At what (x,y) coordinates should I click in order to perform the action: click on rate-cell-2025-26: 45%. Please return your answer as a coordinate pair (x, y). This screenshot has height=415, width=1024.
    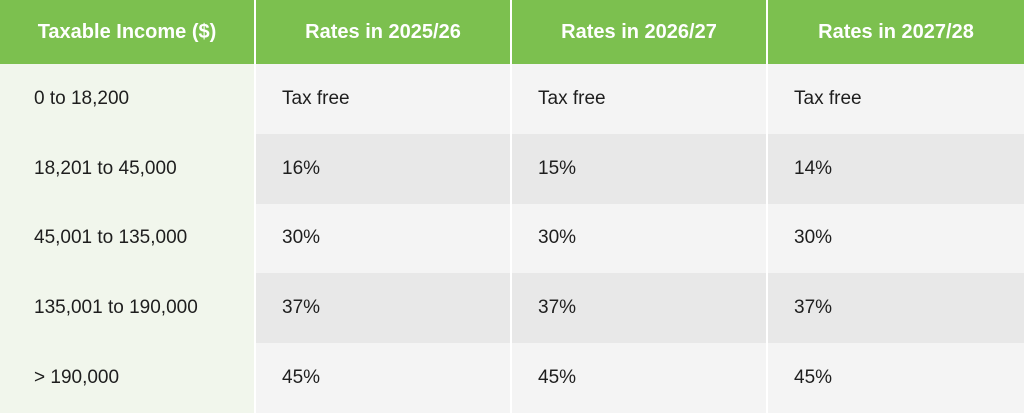
    Looking at the image, I should click on (384, 378).